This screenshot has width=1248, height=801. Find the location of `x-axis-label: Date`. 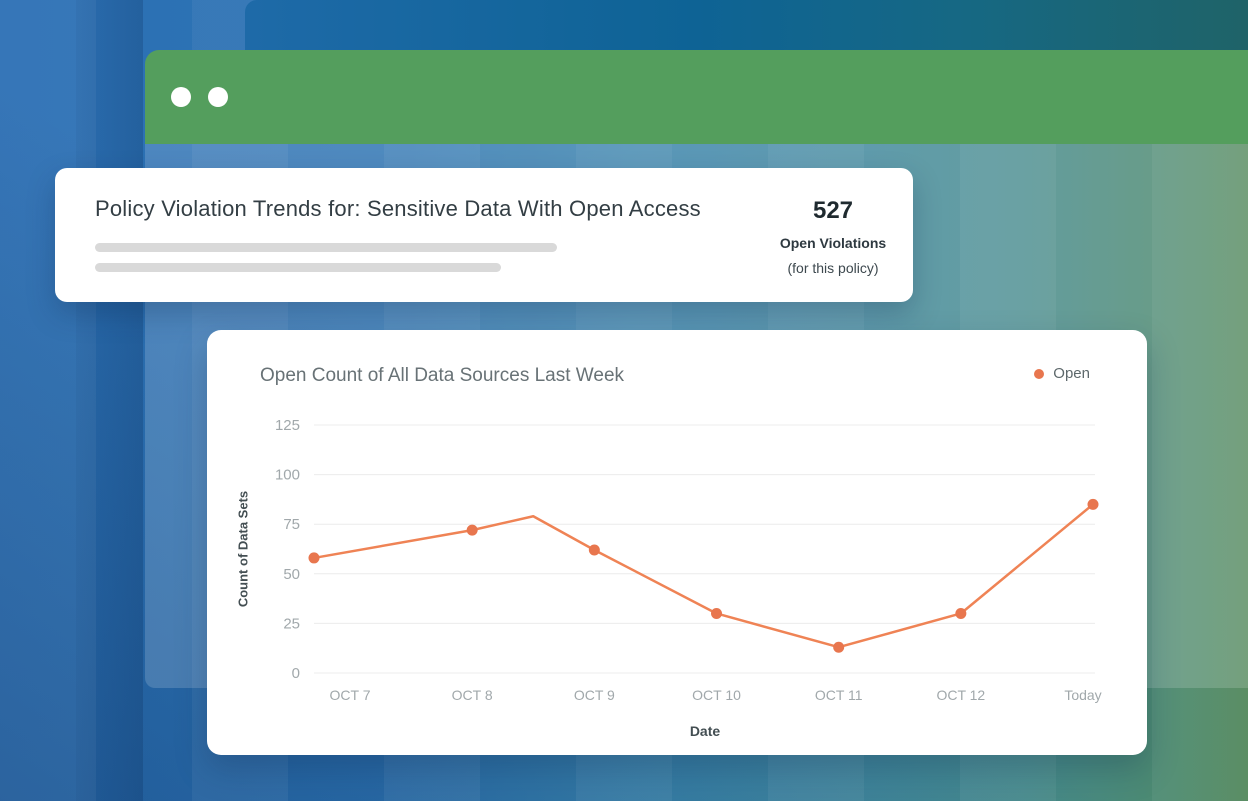

x-axis-label: Date is located at coordinates (705, 731).